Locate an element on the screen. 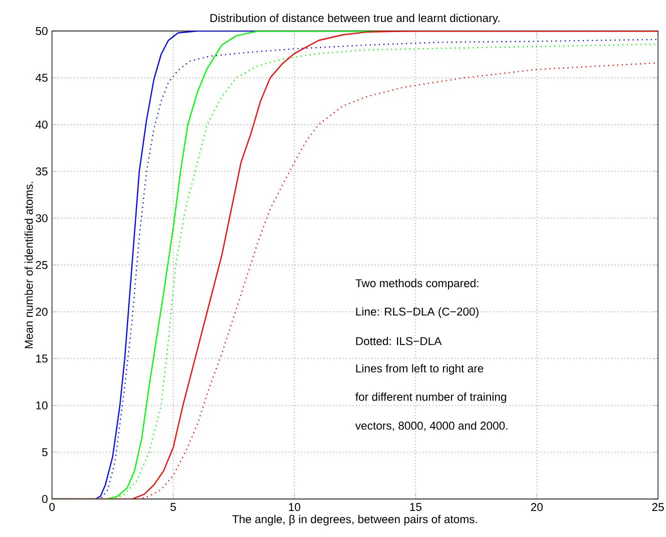 This screenshot has height=537, width=666. y-tick-label: 45 is located at coordinates (42, 78).